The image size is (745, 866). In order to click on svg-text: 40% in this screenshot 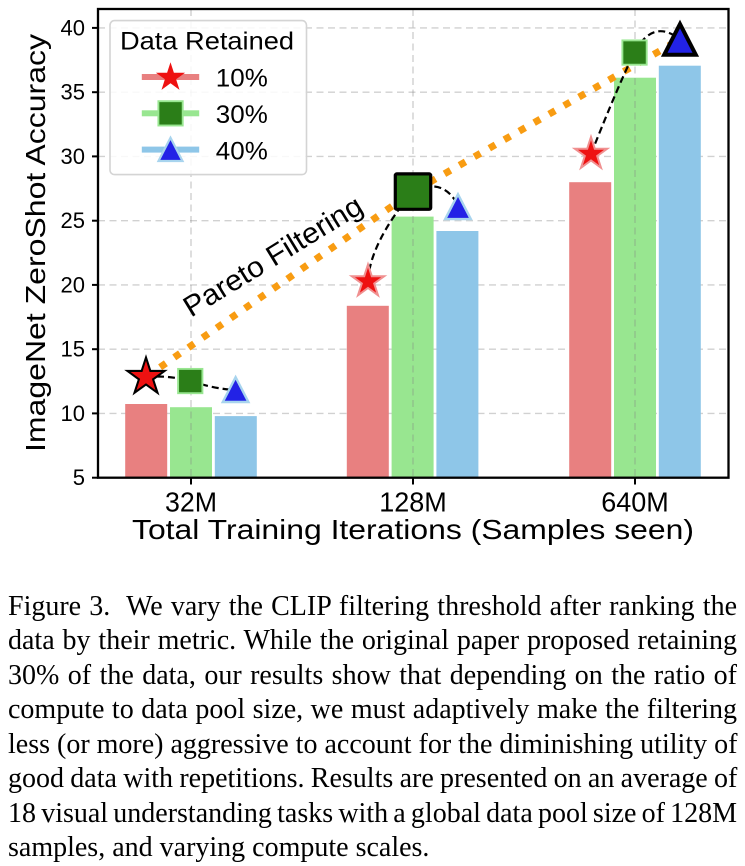, I will do `click(242, 151)`.